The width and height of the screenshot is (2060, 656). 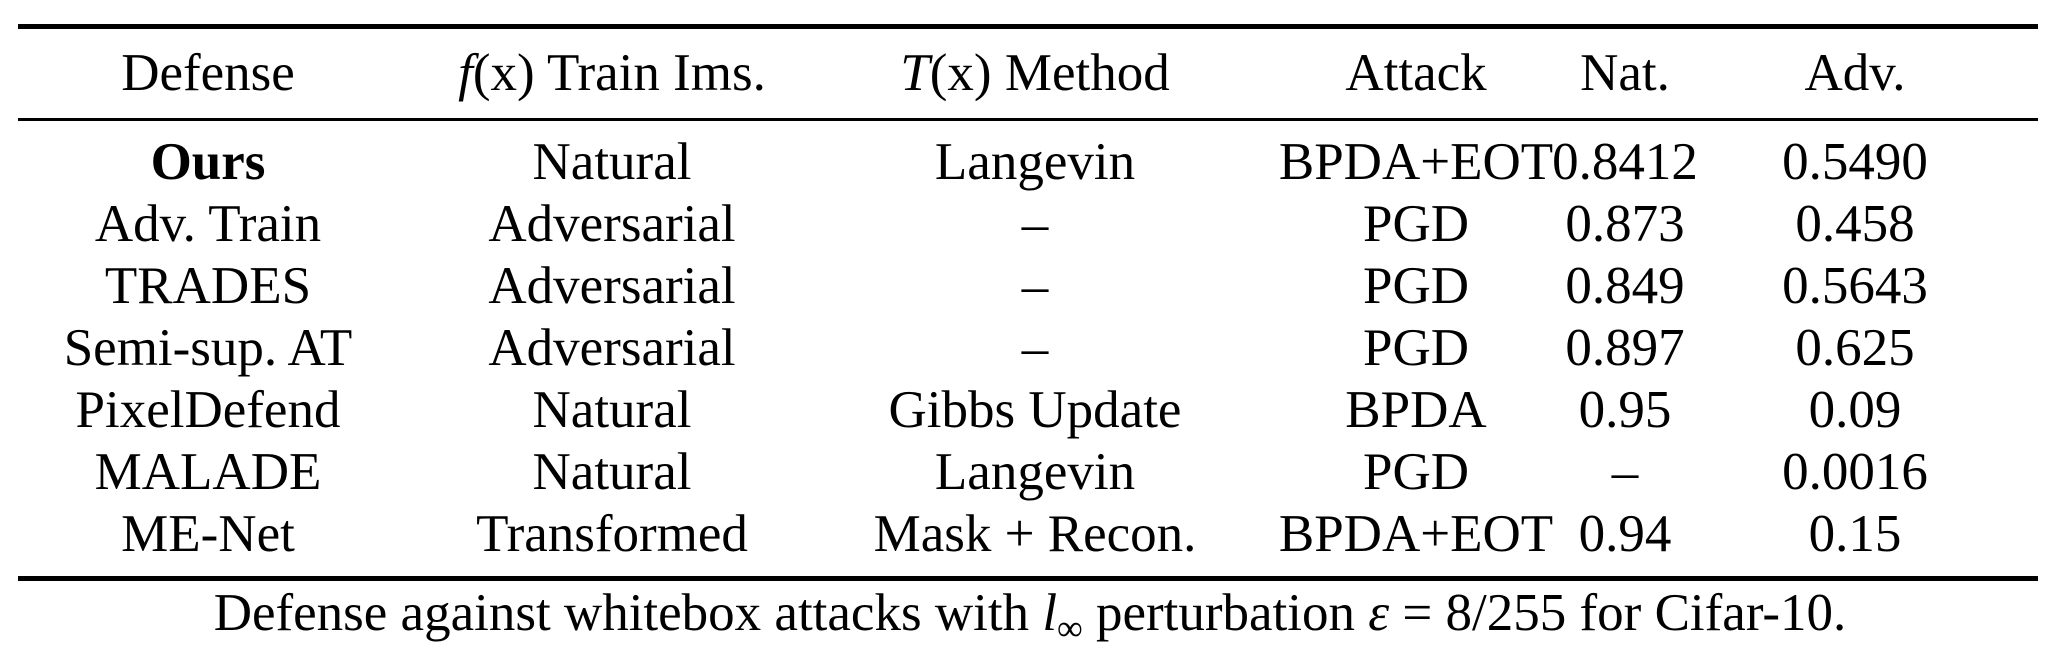 I want to click on header-train-images: f(x) Train Ims., so click(x=612, y=73).